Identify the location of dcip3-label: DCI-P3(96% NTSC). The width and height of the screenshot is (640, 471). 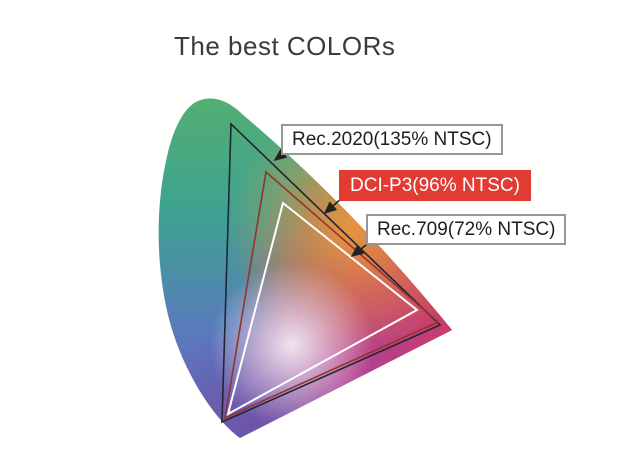
(435, 185).